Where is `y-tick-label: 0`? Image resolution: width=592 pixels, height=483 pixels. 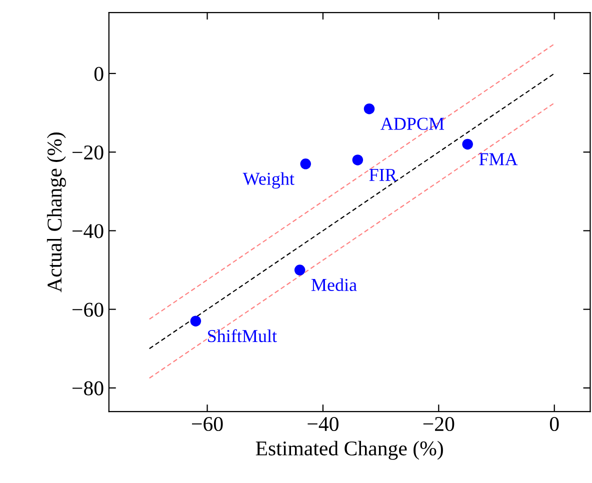 y-tick-label: 0 is located at coordinates (99, 73).